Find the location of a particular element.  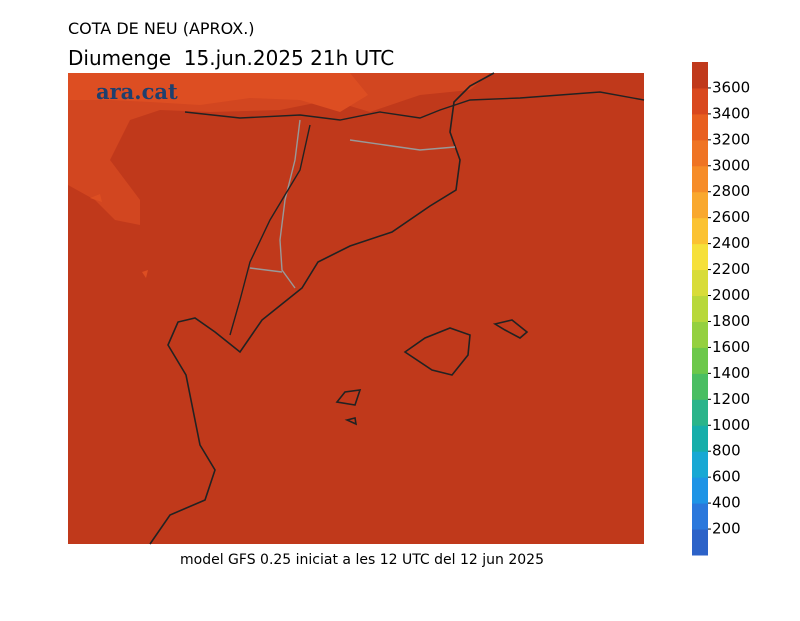

tick-label: 3600 is located at coordinates (731, 87).